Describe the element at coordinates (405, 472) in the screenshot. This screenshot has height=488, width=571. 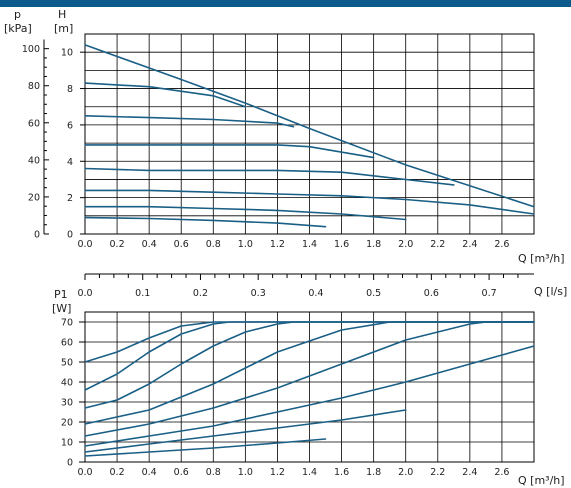
I see `bottom-x-tick-label: 2.0` at that location.